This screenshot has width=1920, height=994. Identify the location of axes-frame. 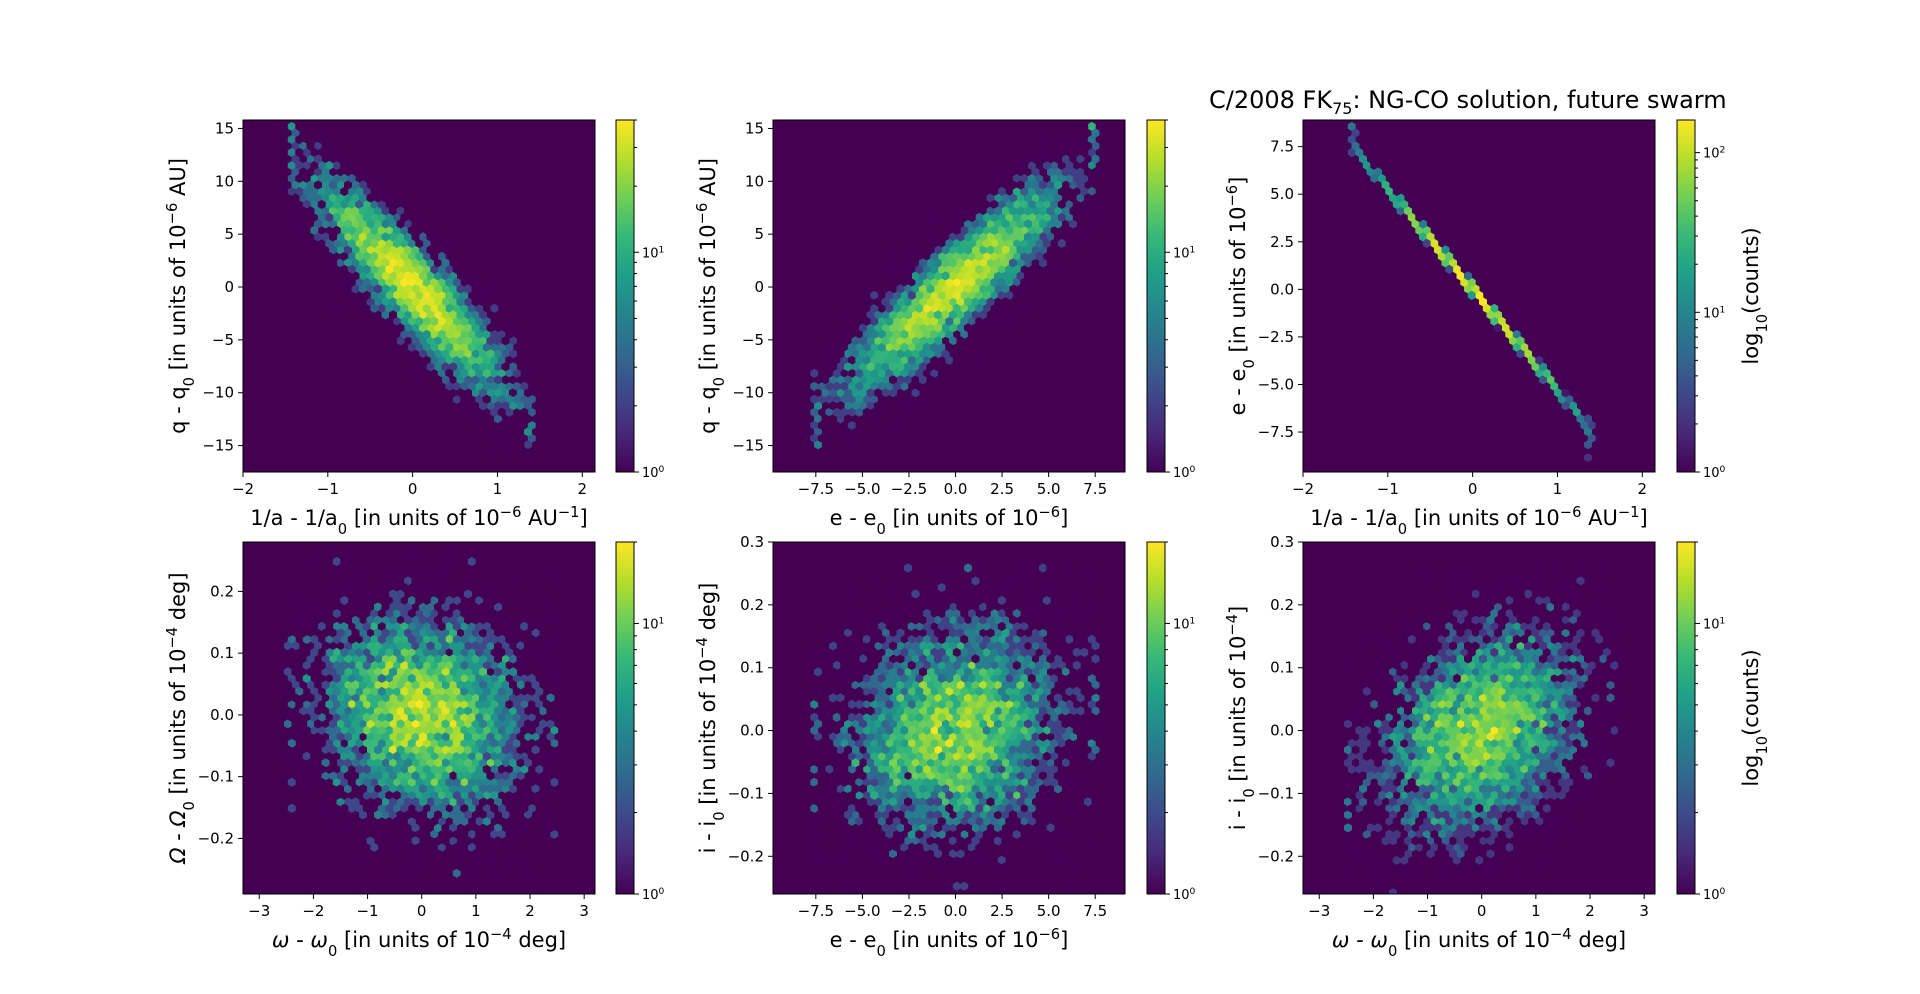
(419, 718).